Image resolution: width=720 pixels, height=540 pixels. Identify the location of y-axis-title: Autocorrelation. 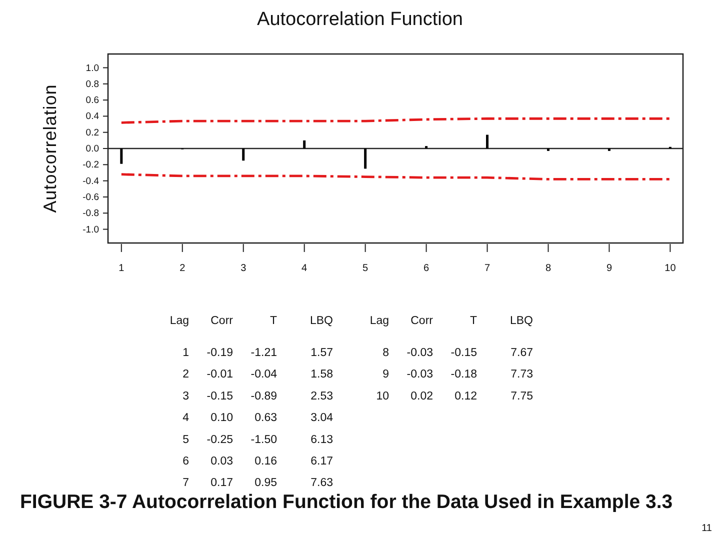
(50, 148).